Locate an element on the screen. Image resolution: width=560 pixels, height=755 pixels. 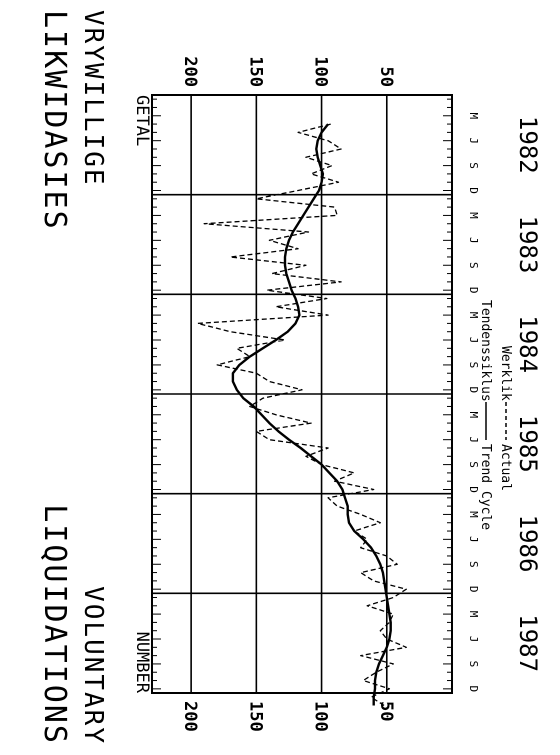
legend-actual-af: Werklik is located at coordinates (505, 373).